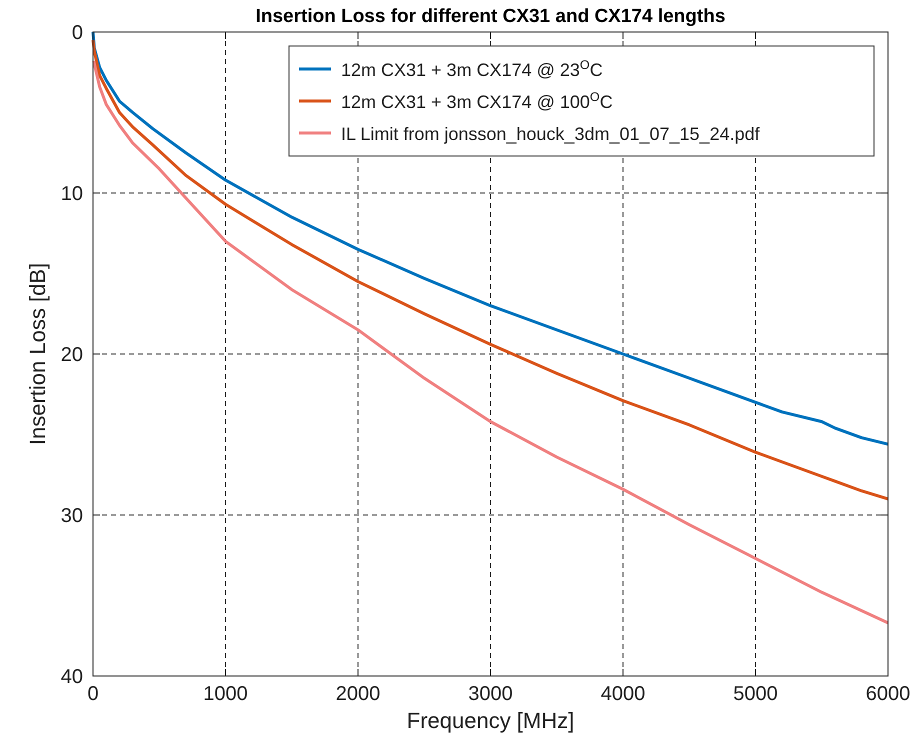 This screenshot has height=746, width=923. Describe the element at coordinates (71, 677) in the screenshot. I see `y-tick-label: 40` at that location.